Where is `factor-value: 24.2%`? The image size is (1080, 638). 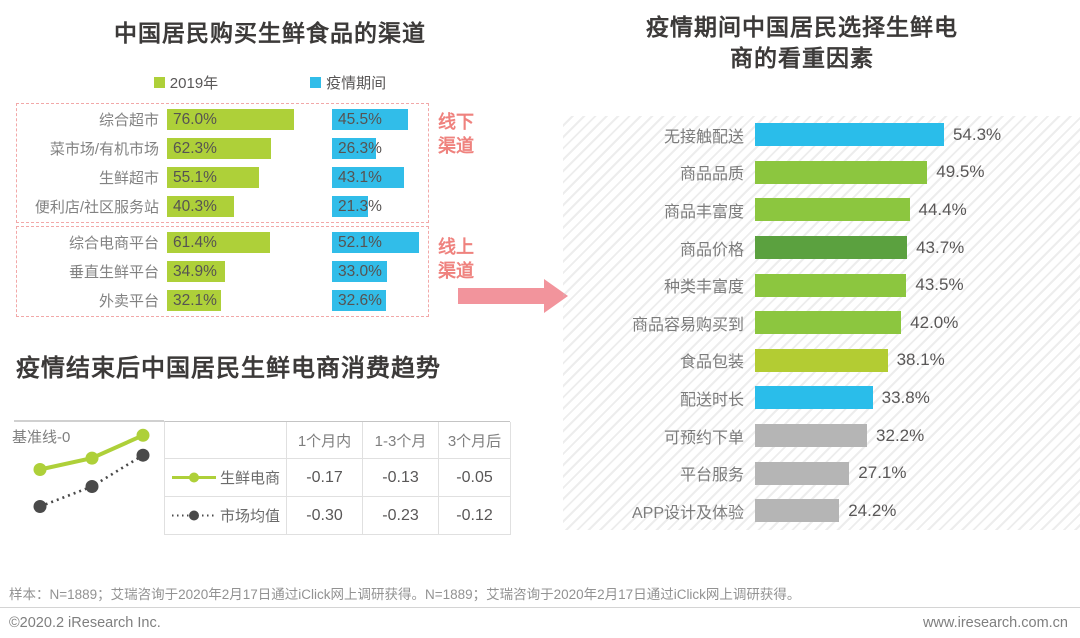 factor-value: 24.2% is located at coordinates (872, 510).